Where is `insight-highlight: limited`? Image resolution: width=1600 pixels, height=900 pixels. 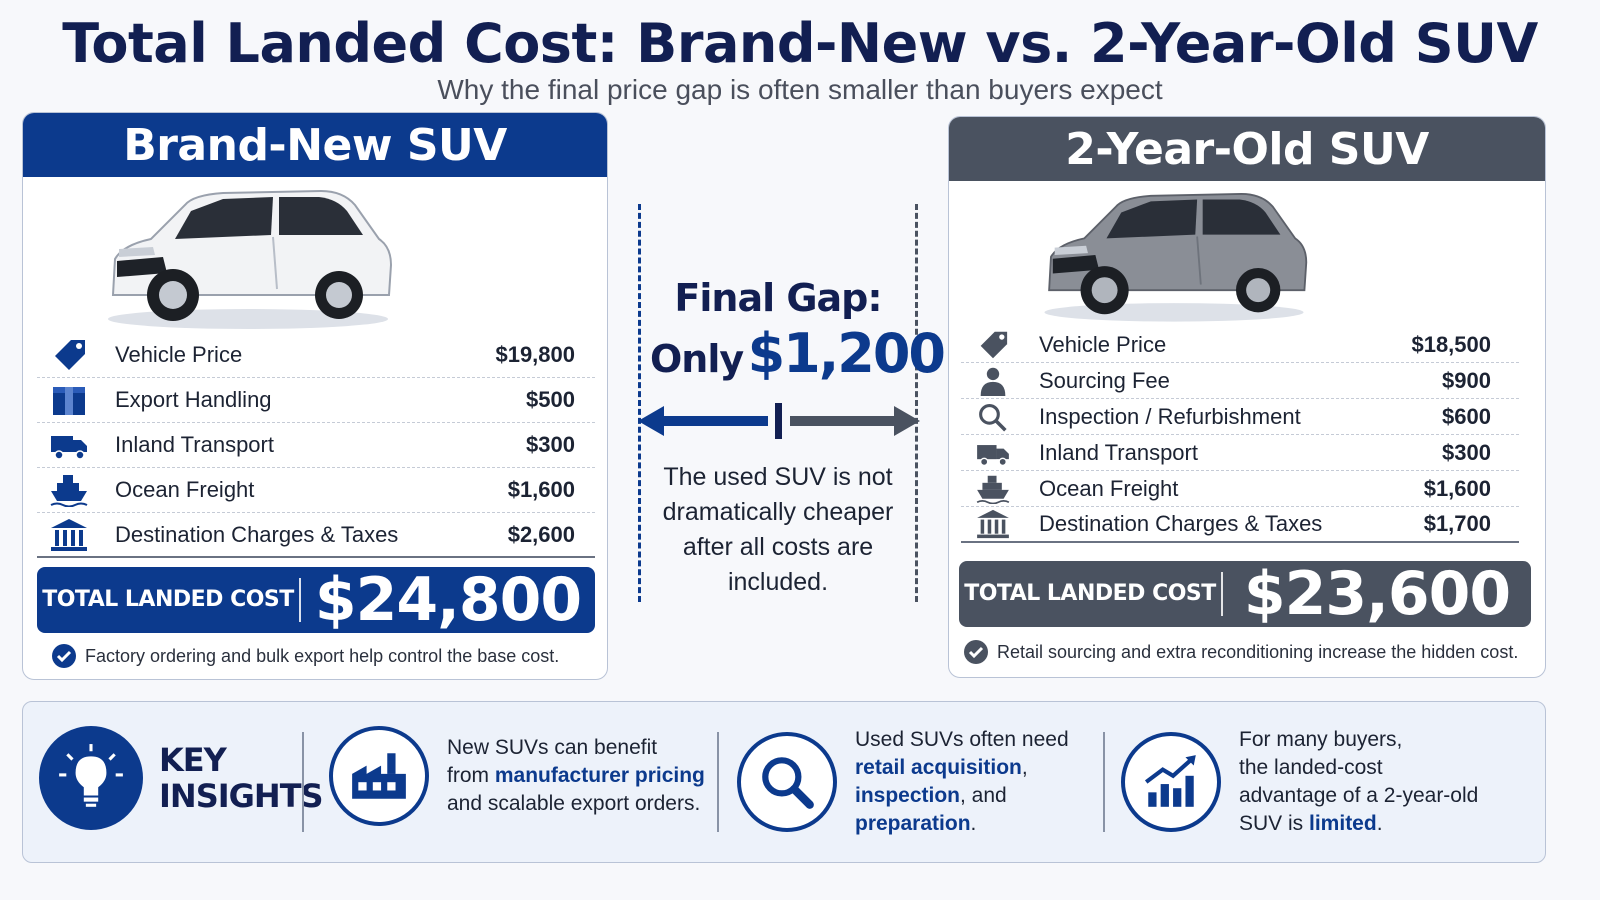 insight-highlight: limited is located at coordinates (1343, 823).